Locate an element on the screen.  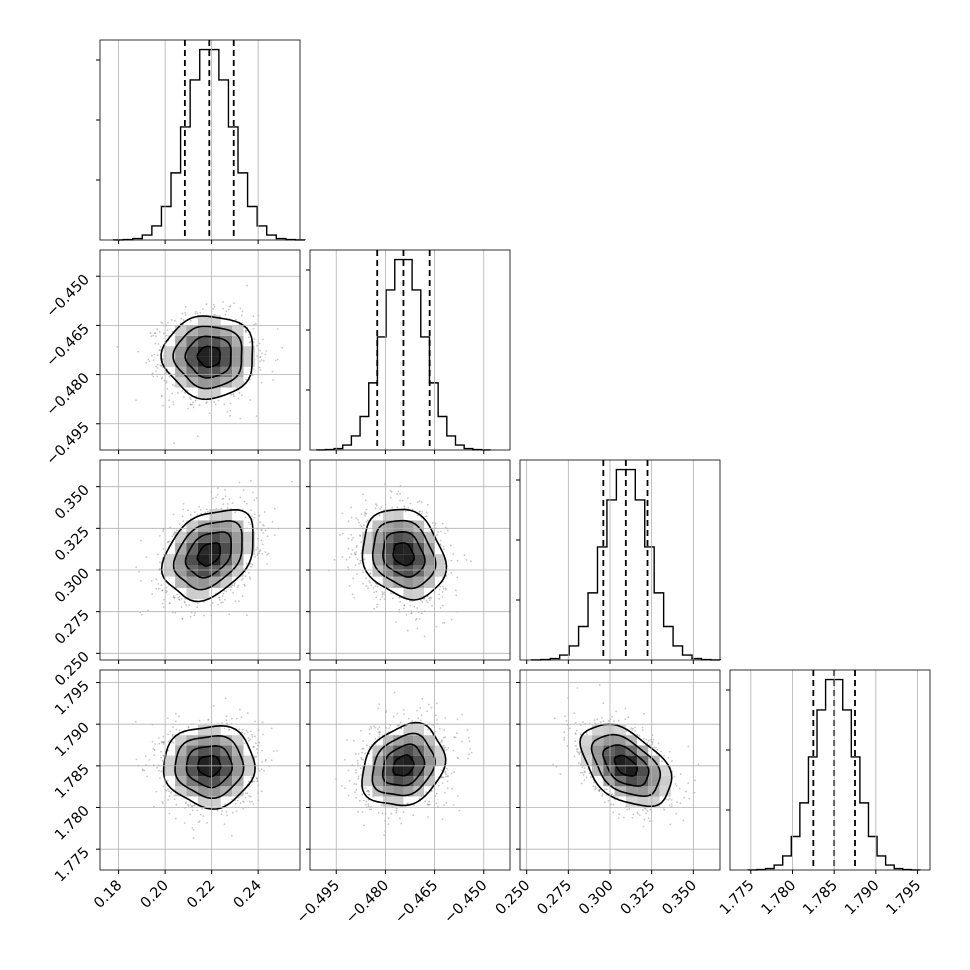
scatter-panel is located at coordinates (400, 560).